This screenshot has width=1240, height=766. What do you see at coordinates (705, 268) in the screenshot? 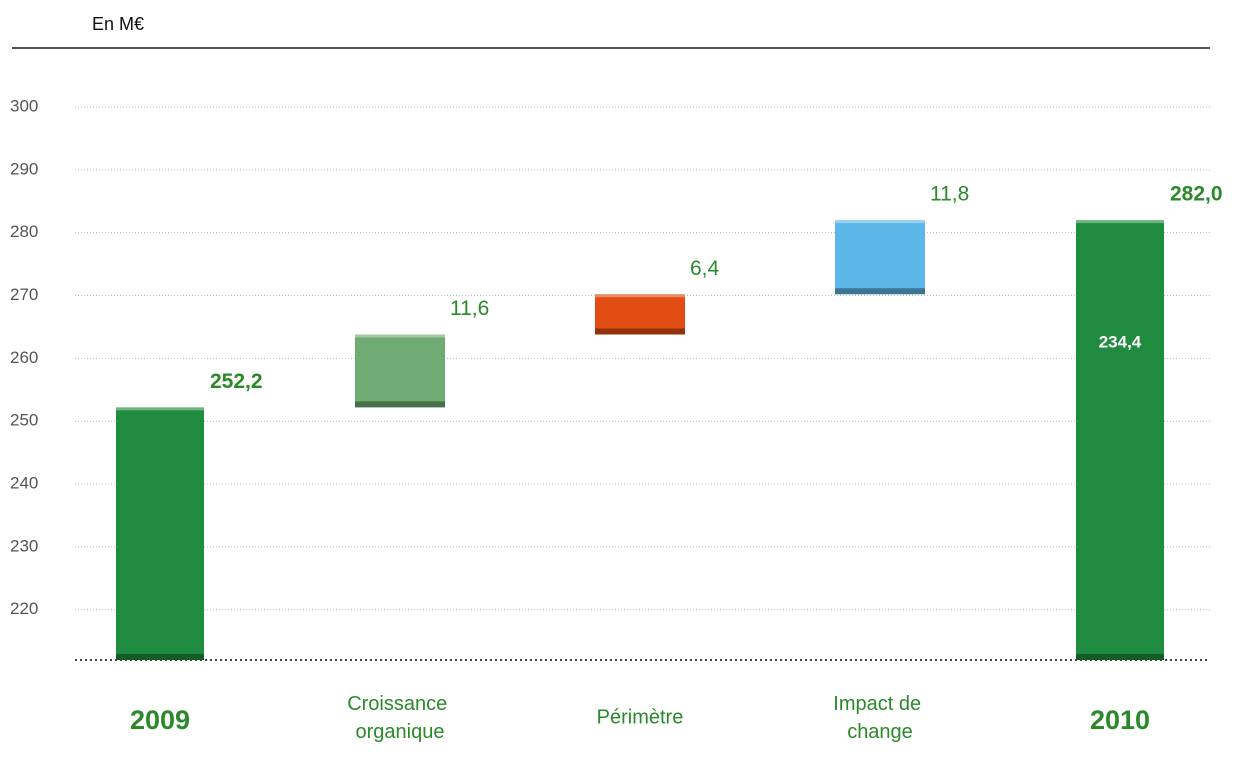
I see `value-label: 6,4` at bounding box center [705, 268].